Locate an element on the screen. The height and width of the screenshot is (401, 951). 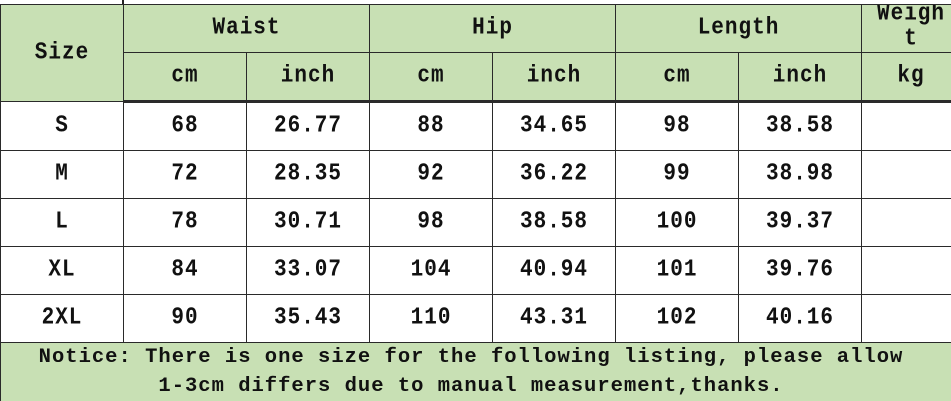
cell-length-inch: 40.16 is located at coordinates (800, 318).